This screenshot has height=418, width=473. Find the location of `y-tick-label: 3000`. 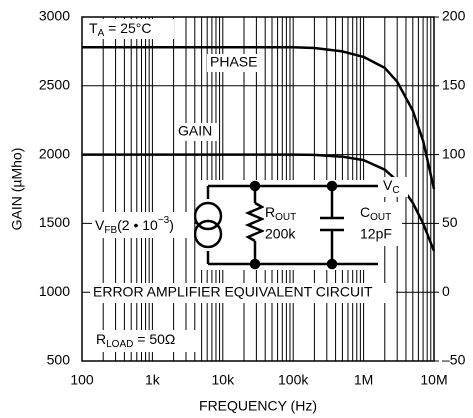

y-tick-label: 3000 is located at coordinates (54, 16).